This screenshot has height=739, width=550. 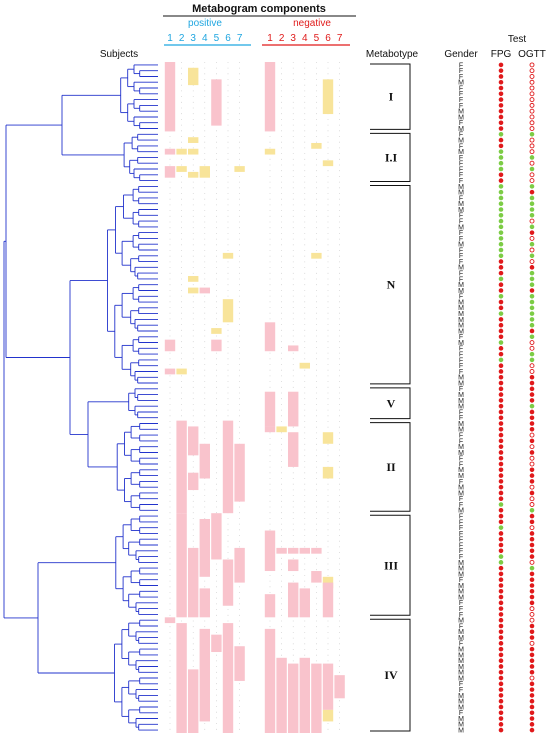 I want to click on metabotype-bracket, so click(x=390, y=157).